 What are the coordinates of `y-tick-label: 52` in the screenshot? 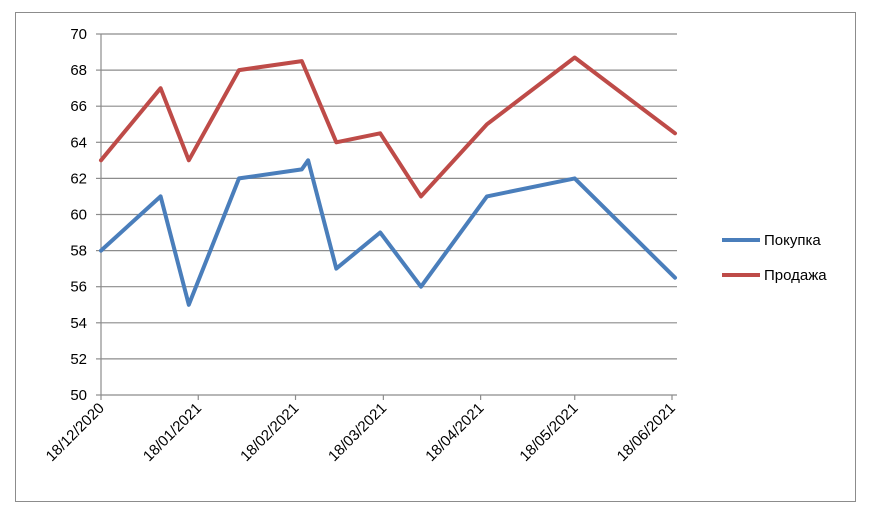 It's located at (78, 359).